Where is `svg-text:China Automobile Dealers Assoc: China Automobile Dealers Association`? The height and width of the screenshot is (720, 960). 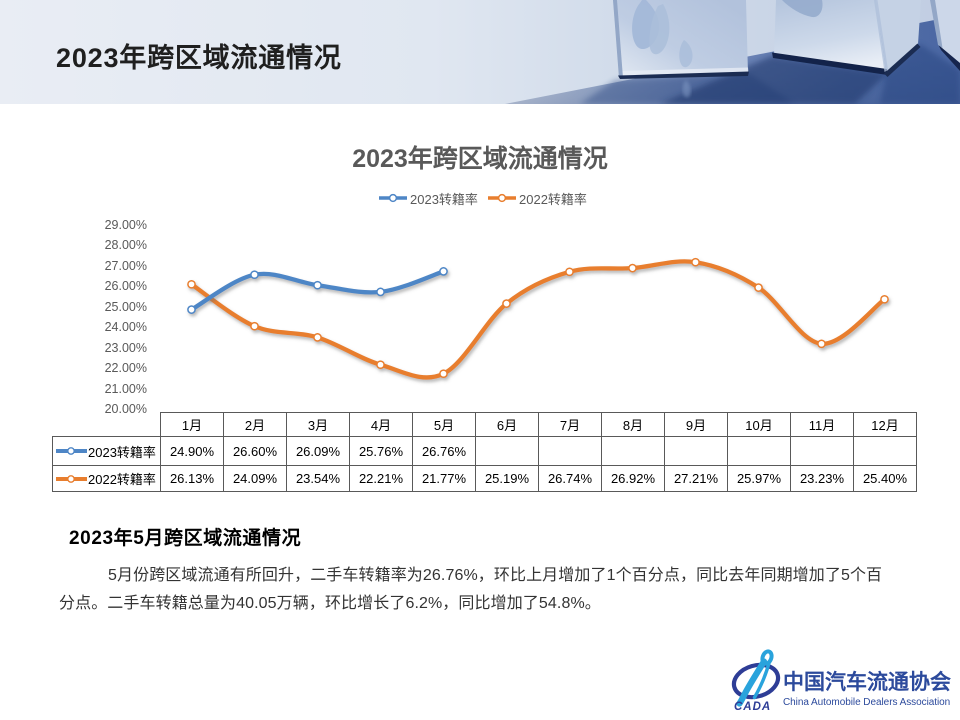
svg-text:China Automobile Dealers Assoc: China Automobile Dealers Association is located at coordinates (866, 702).